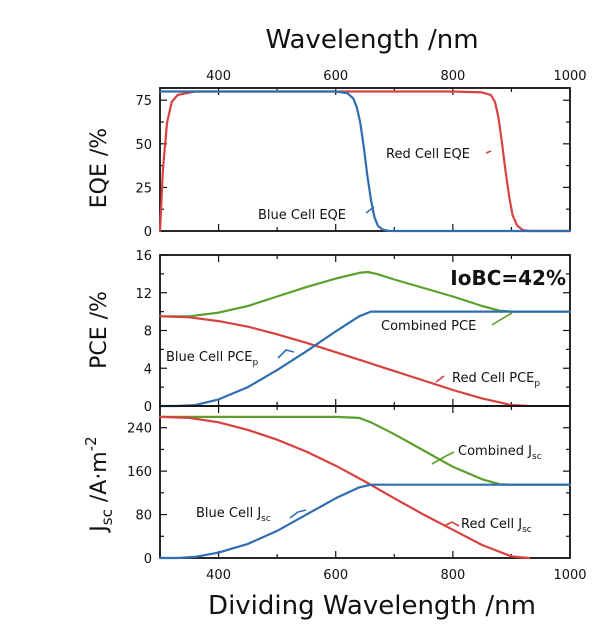 Image resolution: width=615 pixels, height=624 pixels. I want to click on jsc-ytick-label: 80, so click(143, 516).